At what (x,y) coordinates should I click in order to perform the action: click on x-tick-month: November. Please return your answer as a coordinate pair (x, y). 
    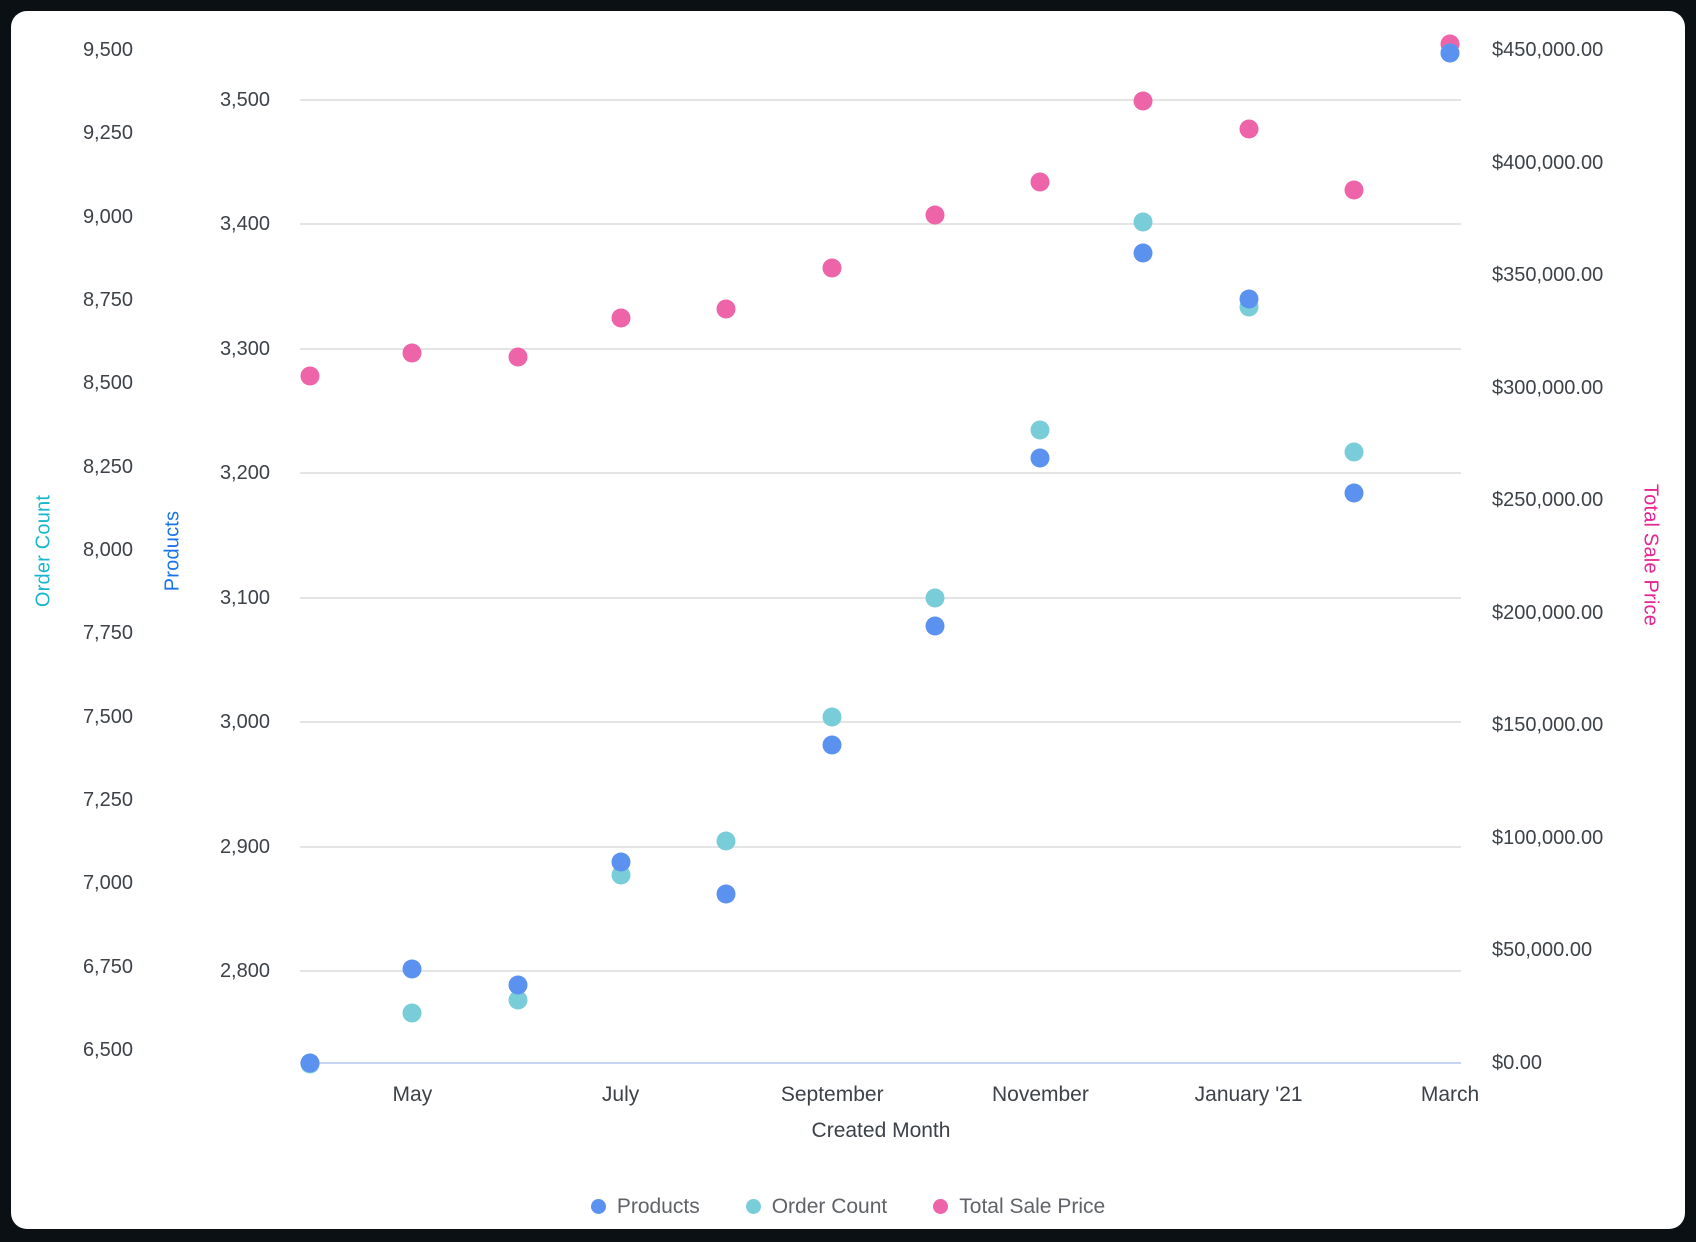
    Looking at the image, I should click on (1040, 1094).